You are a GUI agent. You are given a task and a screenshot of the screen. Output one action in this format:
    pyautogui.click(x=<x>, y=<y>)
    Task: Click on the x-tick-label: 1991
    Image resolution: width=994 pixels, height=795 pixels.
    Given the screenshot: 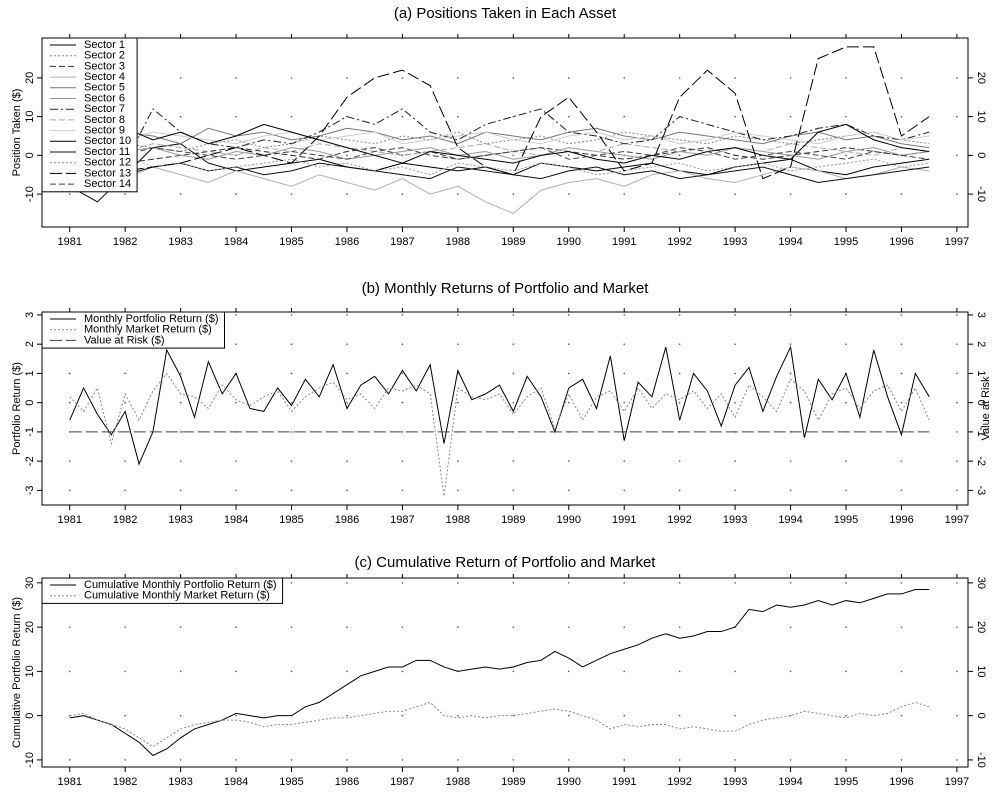 What is the action you would take?
    pyautogui.click(x=624, y=520)
    